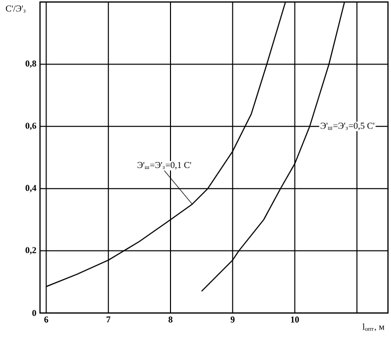  Describe the element at coordinates (108, 319) in the screenshot. I see `x-tick-label: 7` at that location.